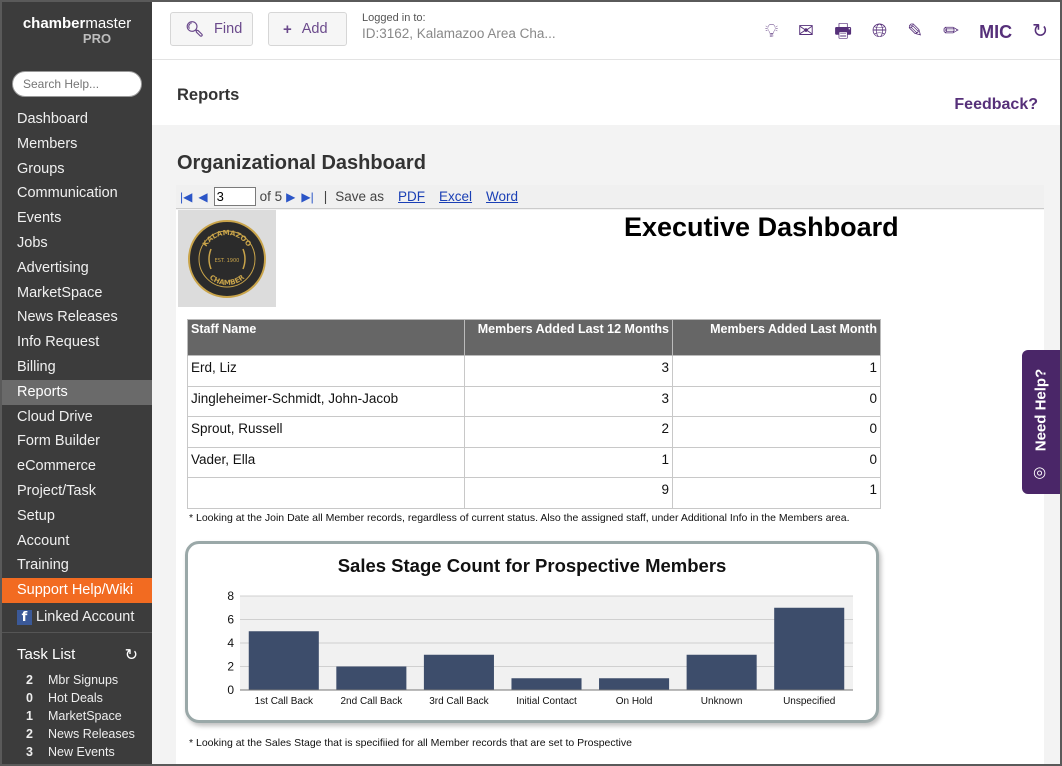 The height and width of the screenshot is (766, 1062). I want to click on column-header: Staff Name, so click(326, 337).